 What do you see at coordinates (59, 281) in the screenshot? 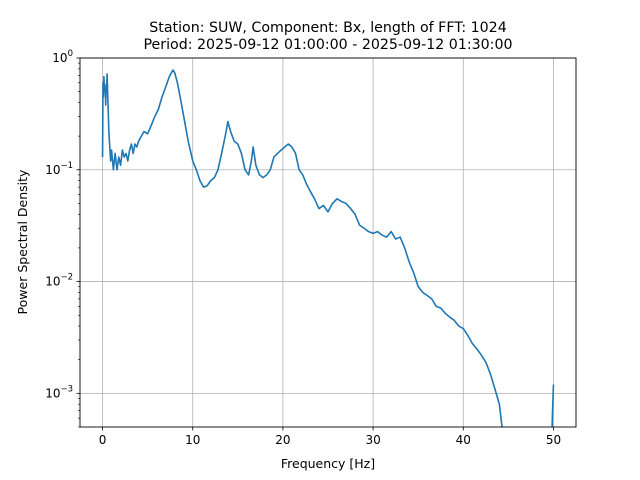
I see `y-tick-label: 10⁻²` at bounding box center [59, 281].